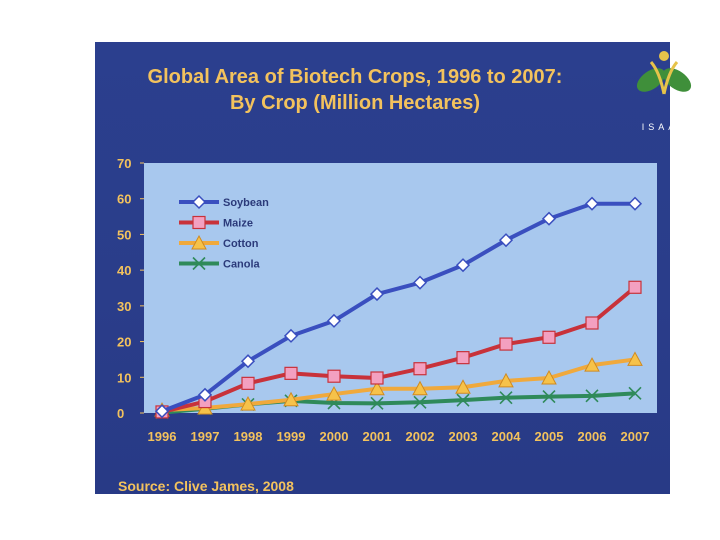 The width and height of the screenshot is (720, 540). I want to click on x-tick-label: 1999, so click(291, 436).